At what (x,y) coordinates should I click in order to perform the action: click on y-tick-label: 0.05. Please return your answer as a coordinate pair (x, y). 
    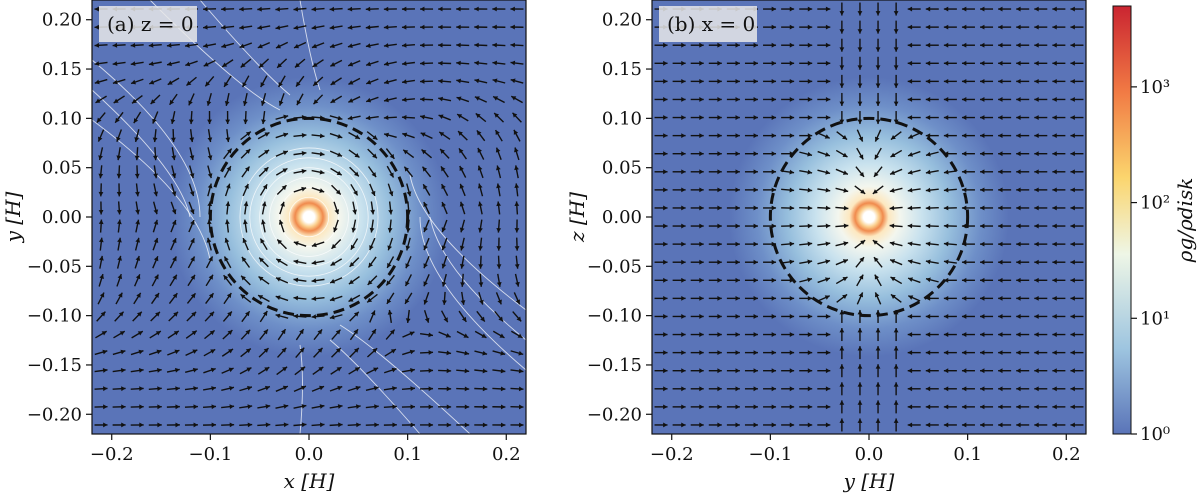
    Looking at the image, I should click on (62, 168).